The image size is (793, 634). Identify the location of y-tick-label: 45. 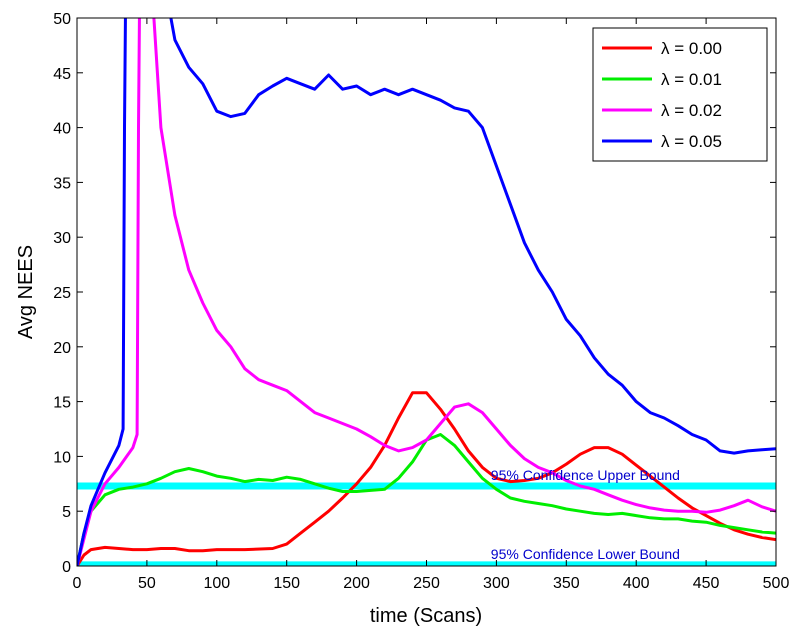
(62, 74).